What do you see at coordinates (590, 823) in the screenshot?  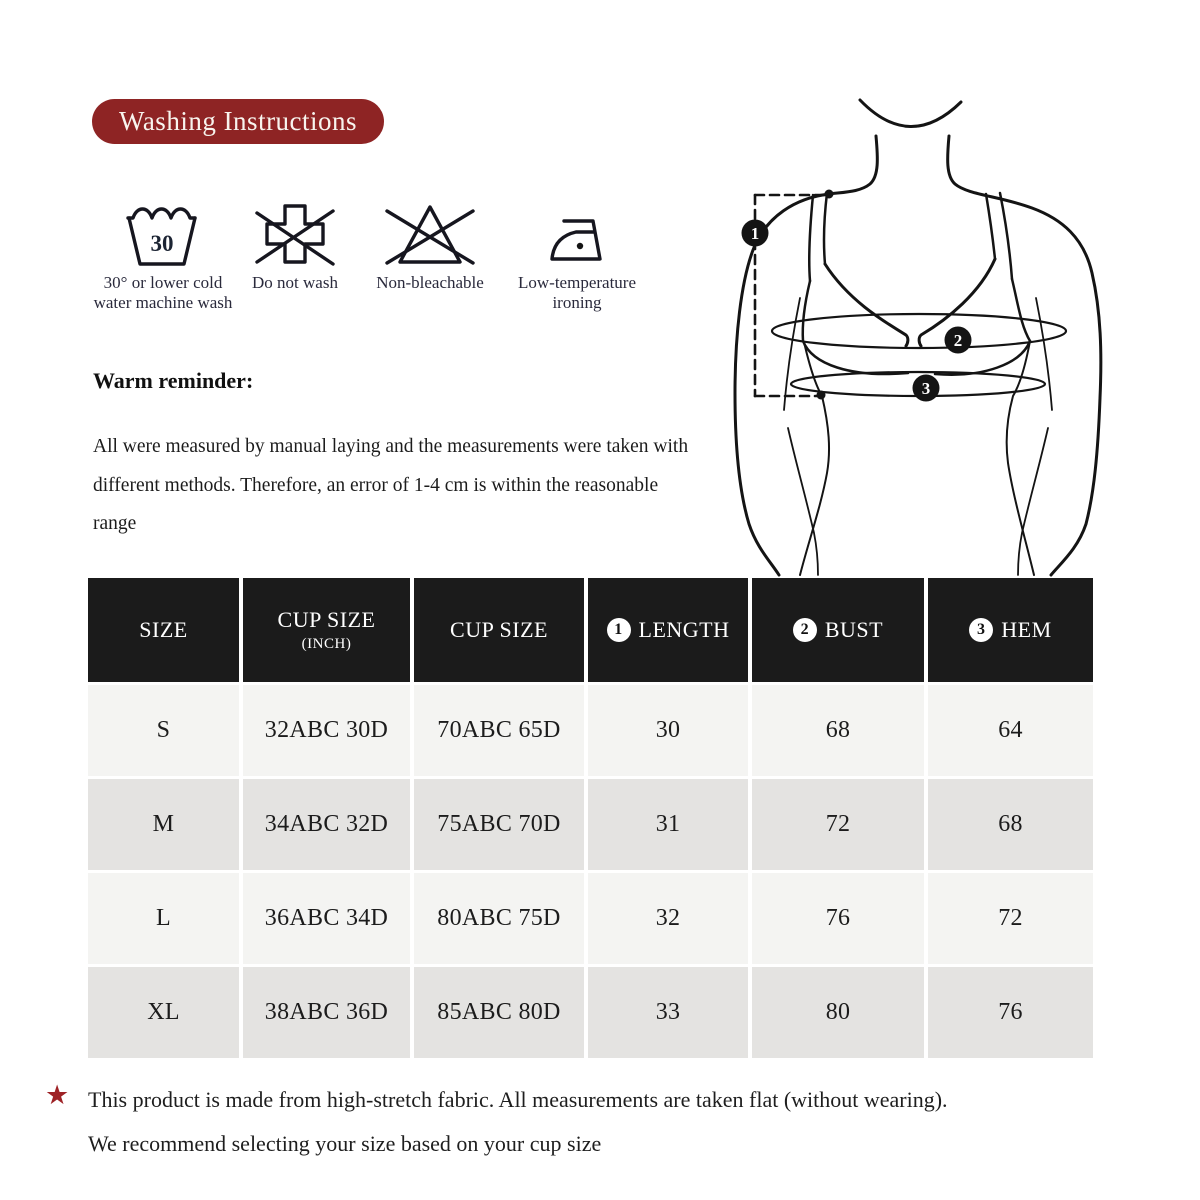 I see `table-row-m: M 34ABC 32D 75ABC 70D 31 72 68` at bounding box center [590, 823].